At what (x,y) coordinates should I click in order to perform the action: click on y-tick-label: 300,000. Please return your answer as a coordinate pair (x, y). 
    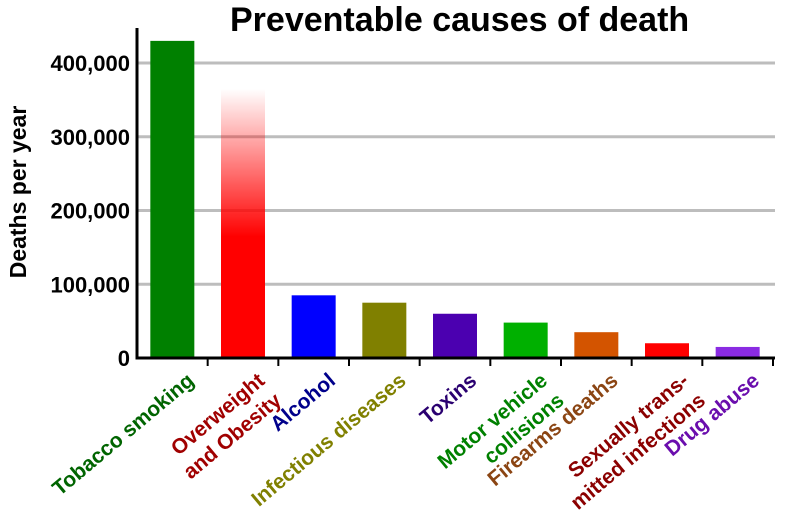
    Looking at the image, I should click on (90, 137).